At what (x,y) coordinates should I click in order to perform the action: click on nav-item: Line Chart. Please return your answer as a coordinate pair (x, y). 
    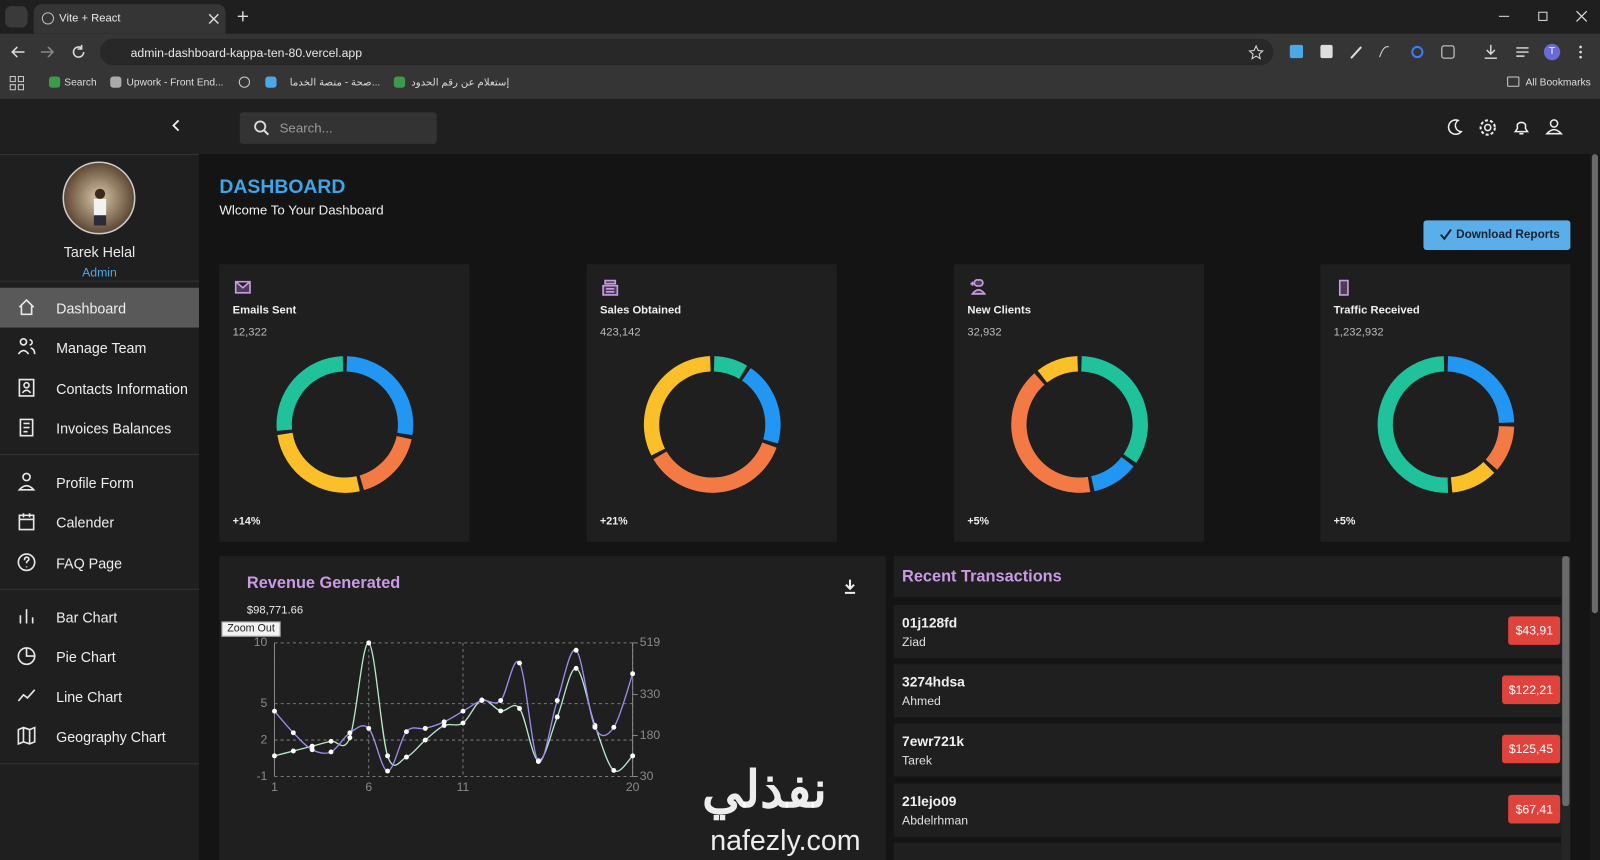
    Looking at the image, I should click on (99, 697).